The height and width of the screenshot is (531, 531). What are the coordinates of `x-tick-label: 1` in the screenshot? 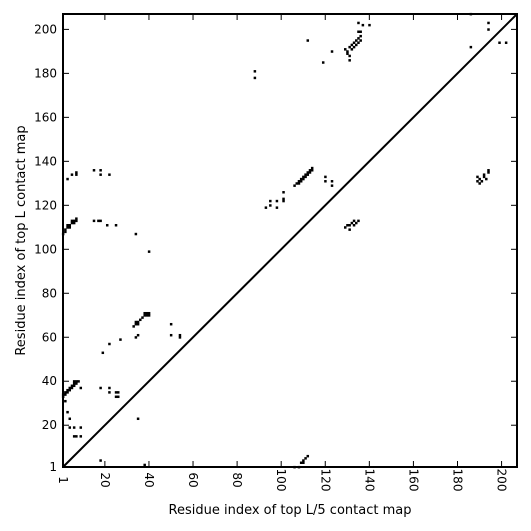 It's located at (63, 480).